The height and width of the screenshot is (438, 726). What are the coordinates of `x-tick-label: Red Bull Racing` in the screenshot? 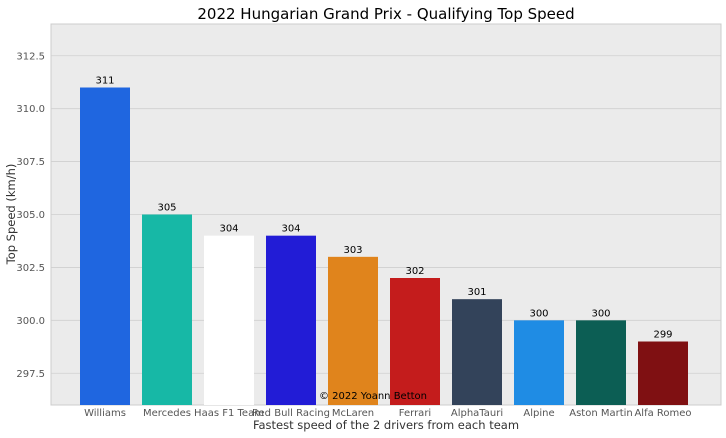 It's located at (291, 413).